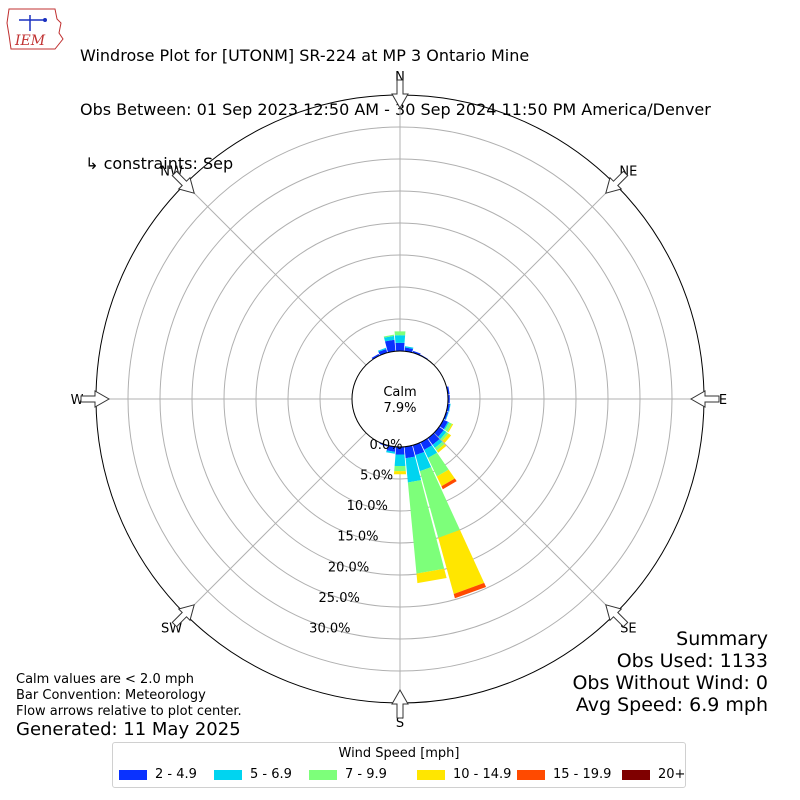 The width and height of the screenshot is (800, 800). I want to click on legend-item: 2 - 4.9, so click(158, 774).